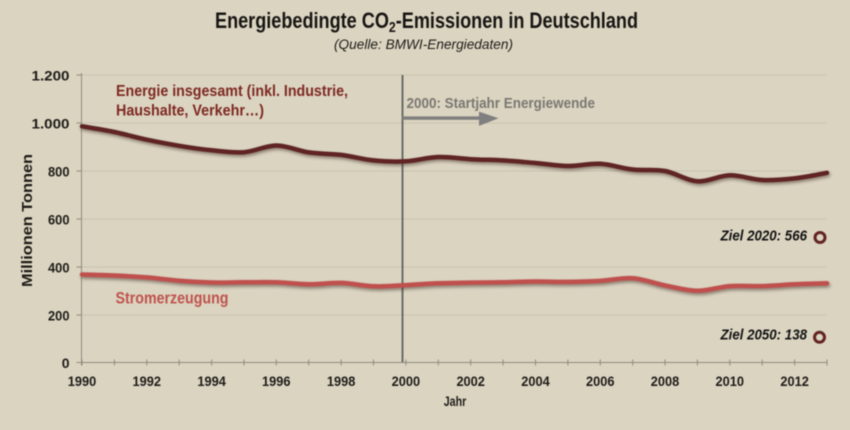  Describe the element at coordinates (455, 401) in the screenshot. I see `svg-text: Jahr` at that location.